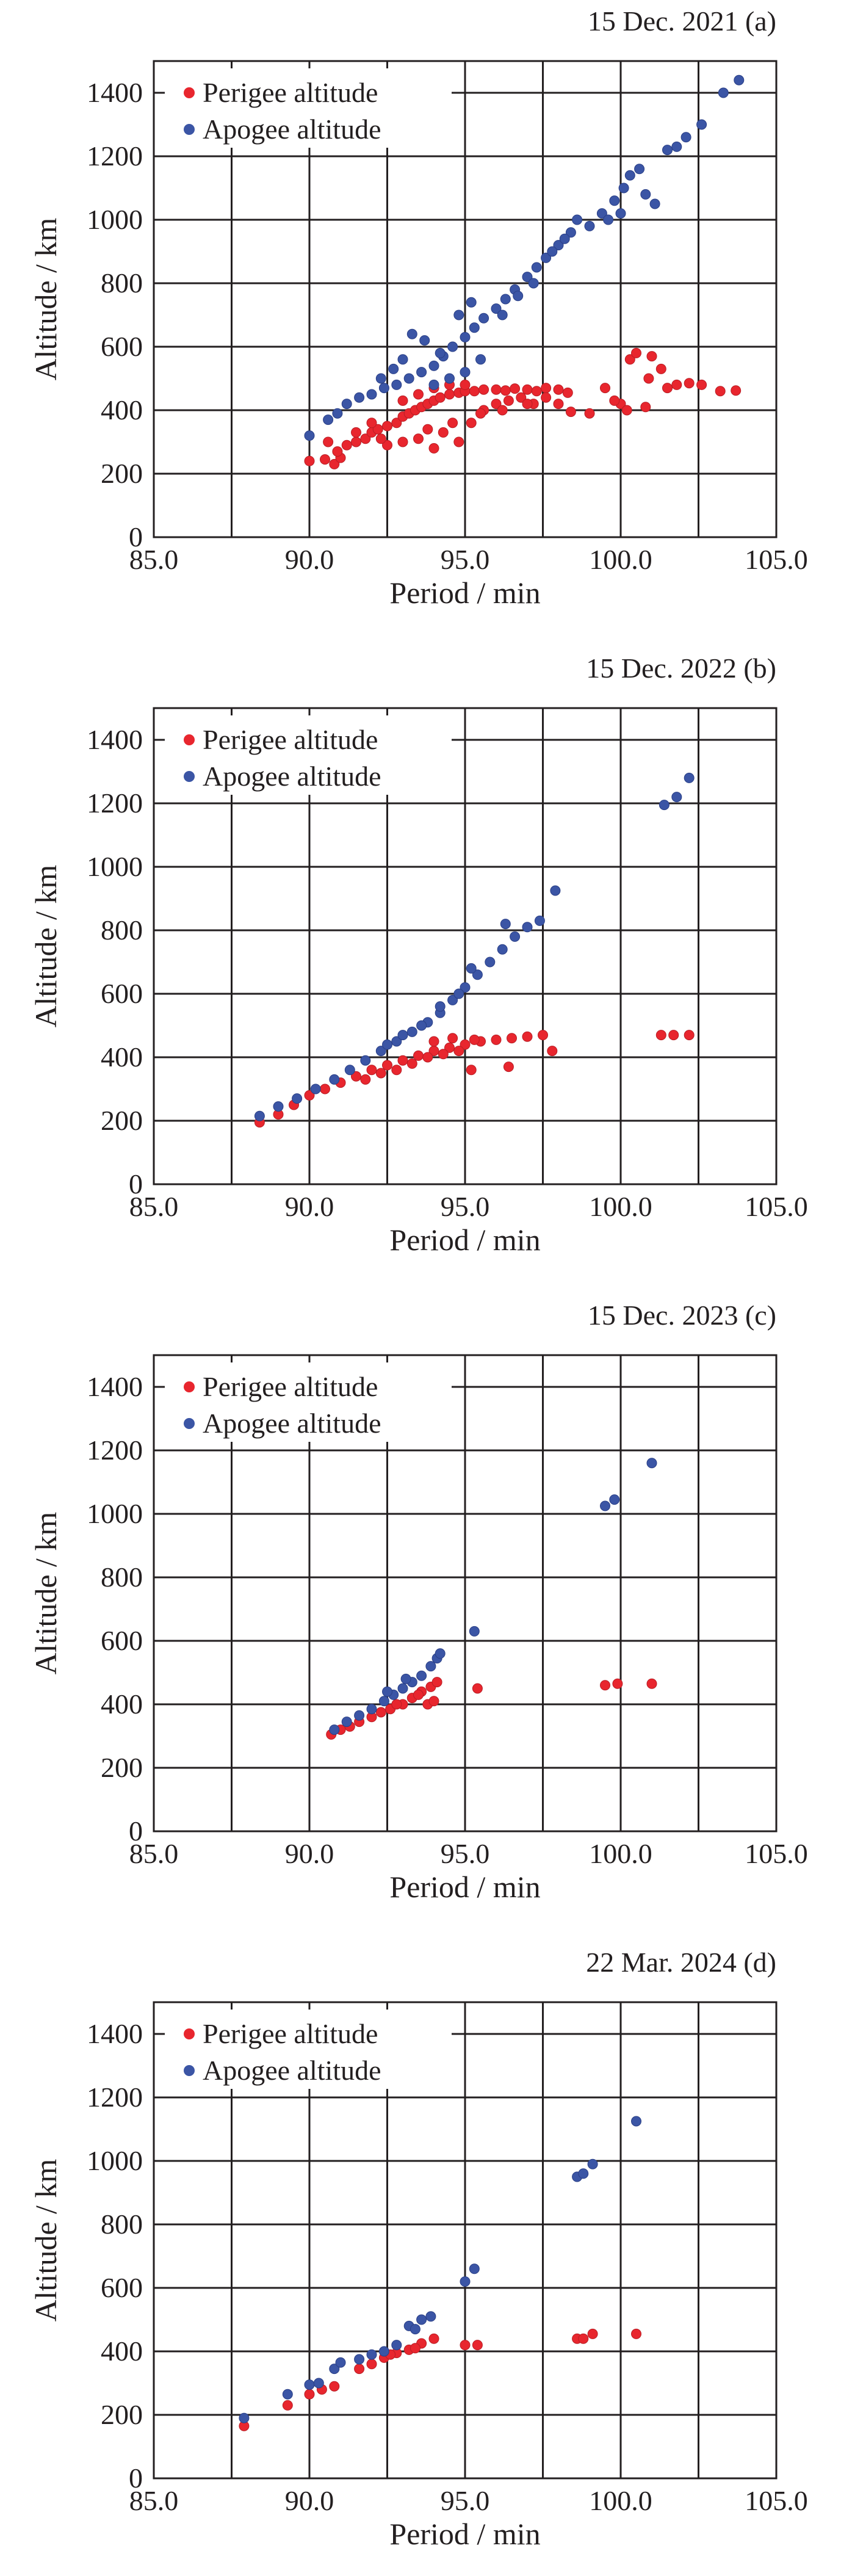  Describe the element at coordinates (115, 866) in the screenshot. I see `y-tick-label: 1000` at that location.